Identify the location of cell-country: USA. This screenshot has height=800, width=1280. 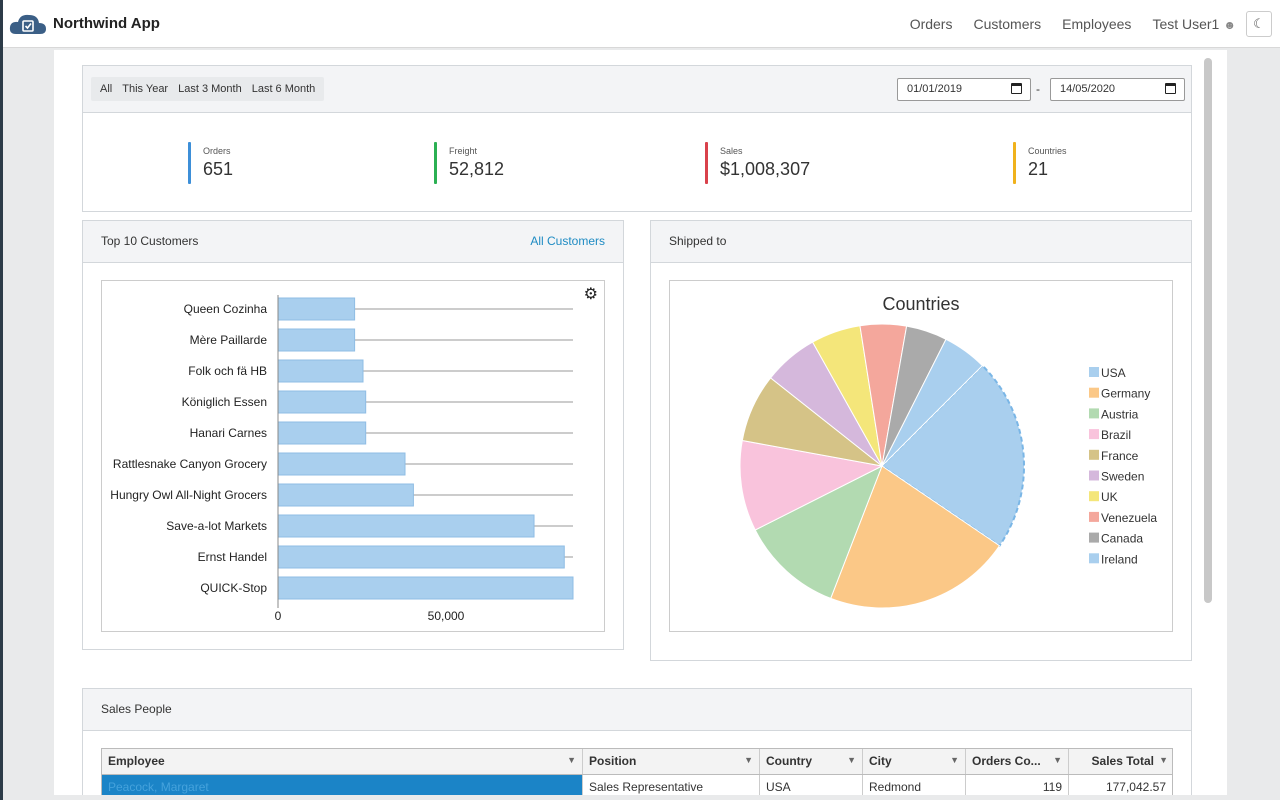
(811, 785).